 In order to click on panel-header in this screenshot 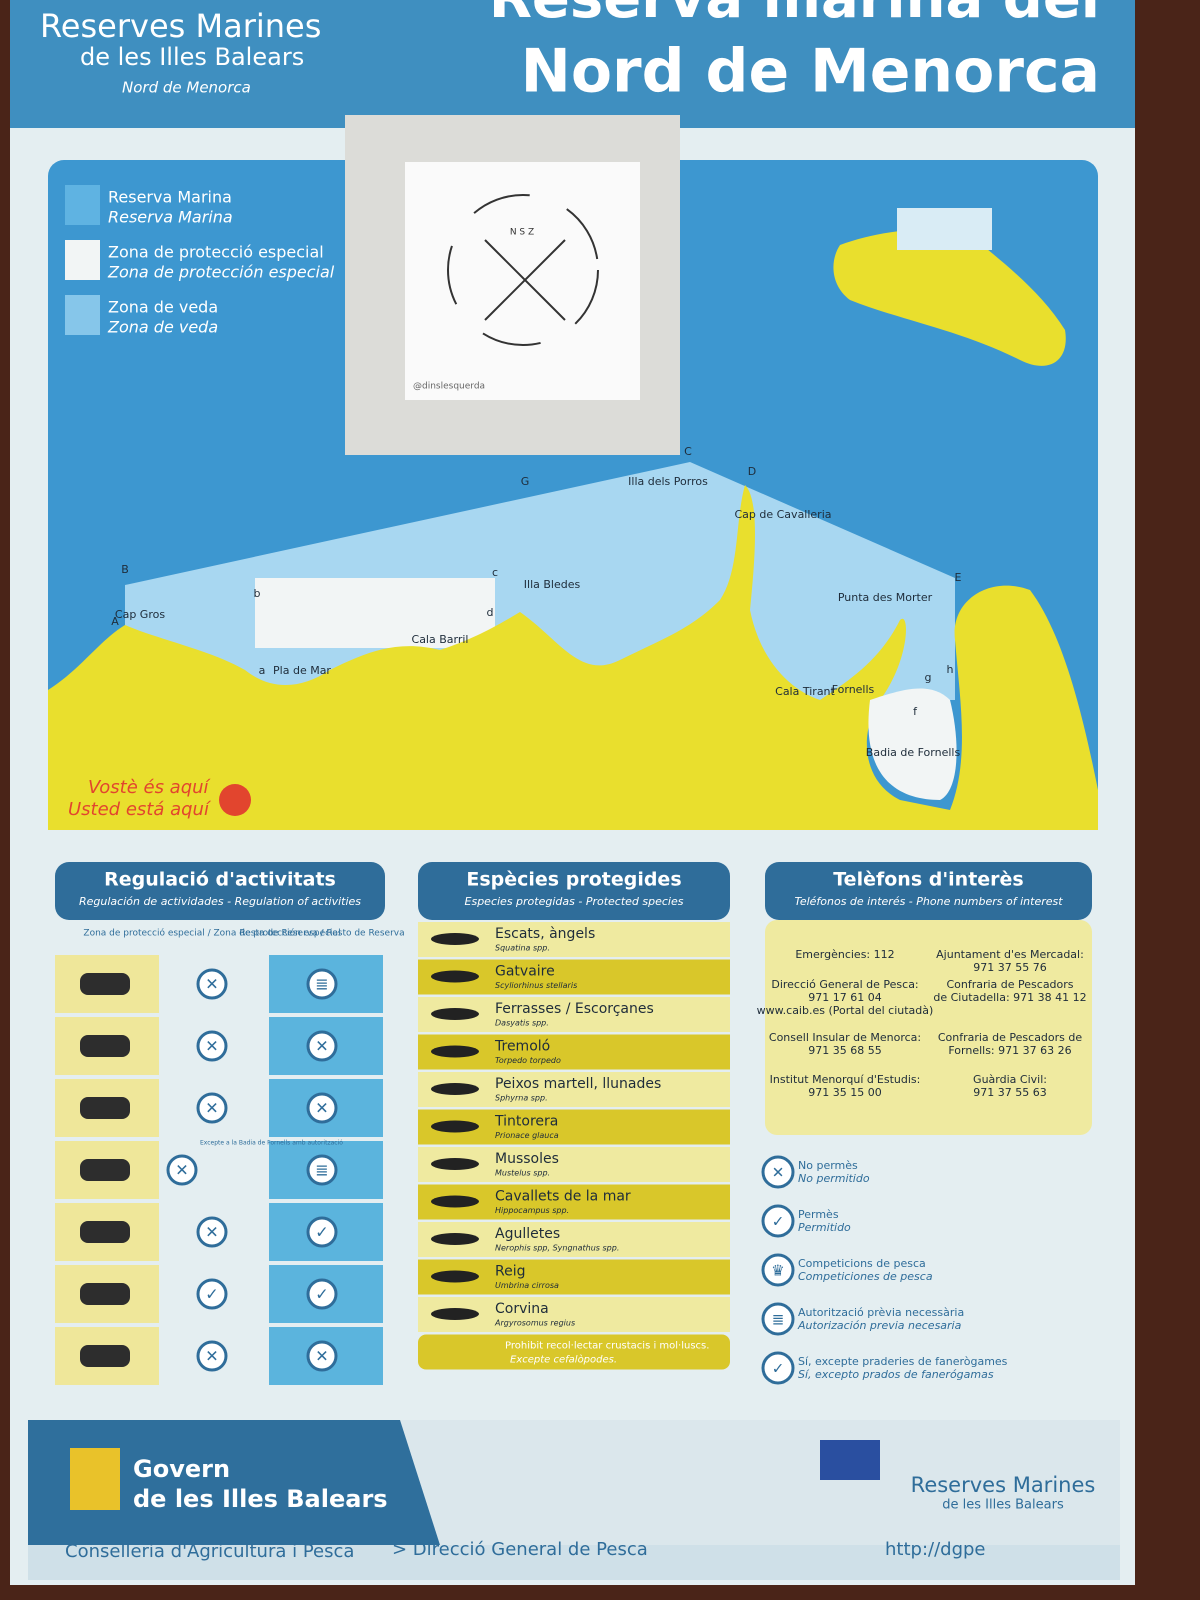, I will do `click(928, 891)`.